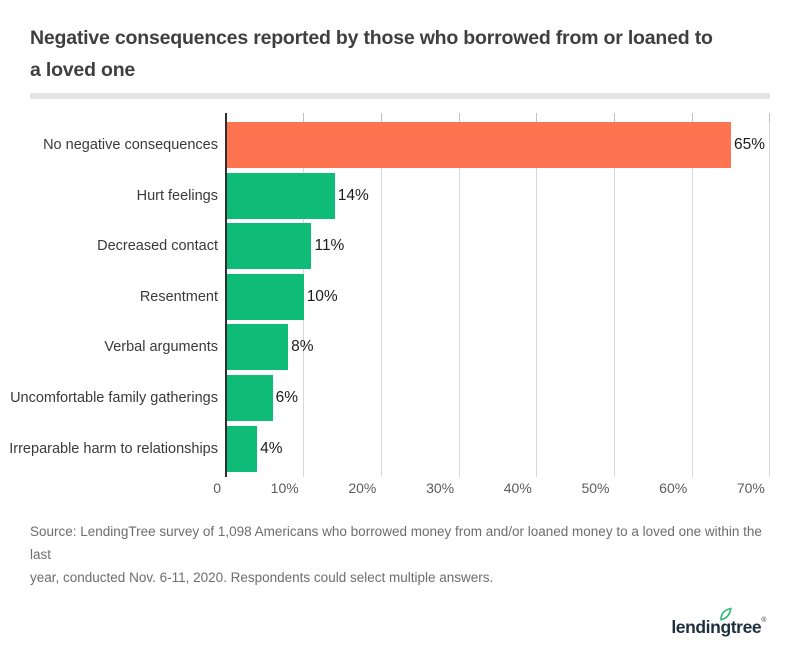 The height and width of the screenshot is (655, 800). What do you see at coordinates (281, 195) in the screenshot?
I see `bar-14pct` at bounding box center [281, 195].